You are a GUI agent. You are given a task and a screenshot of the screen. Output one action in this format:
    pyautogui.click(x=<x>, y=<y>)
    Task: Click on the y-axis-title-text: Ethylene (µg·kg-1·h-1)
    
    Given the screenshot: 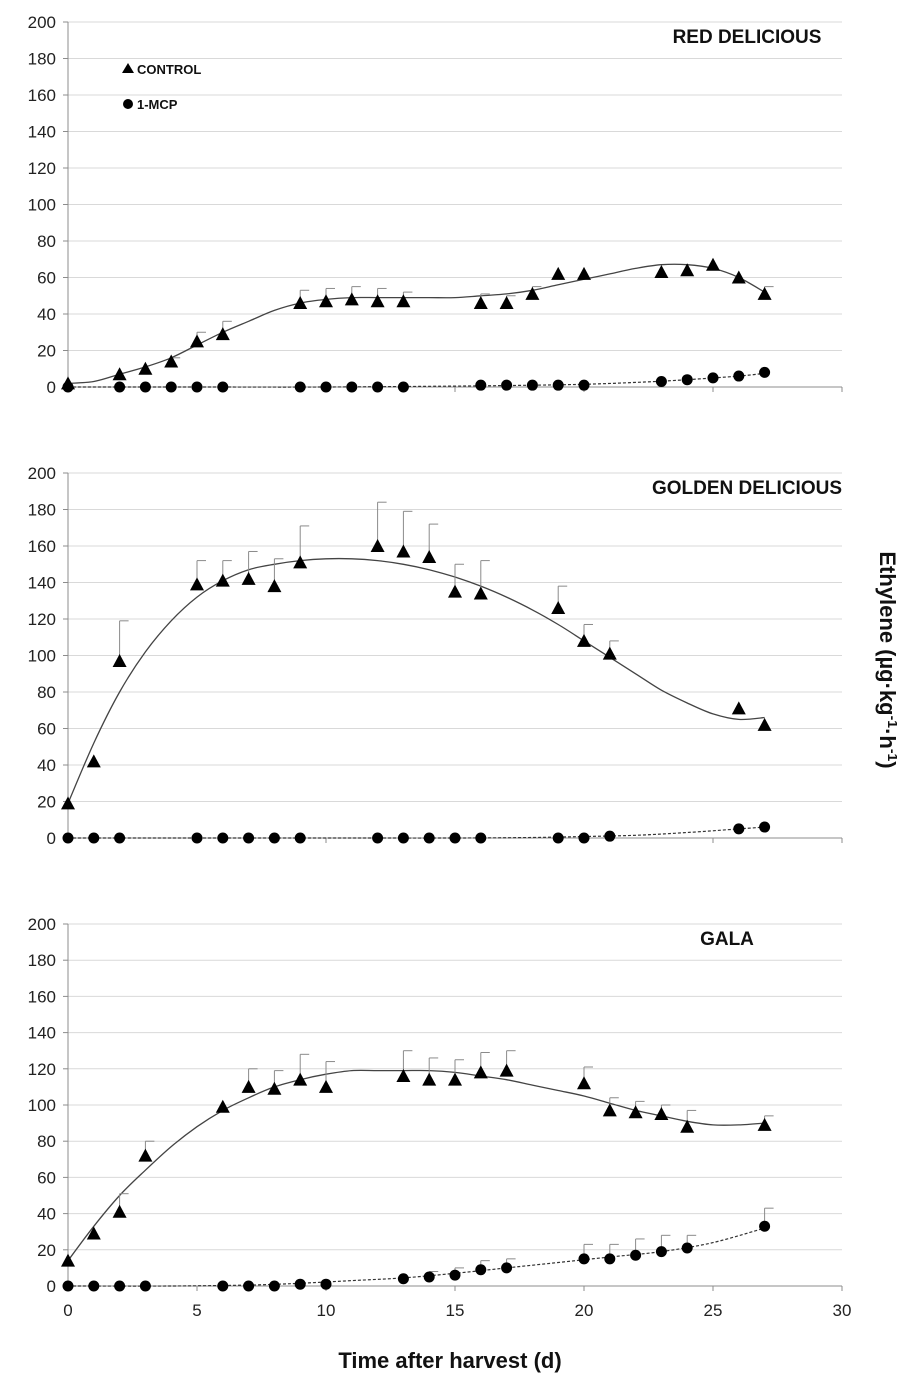 What is the action you would take?
    pyautogui.click(x=886, y=659)
    